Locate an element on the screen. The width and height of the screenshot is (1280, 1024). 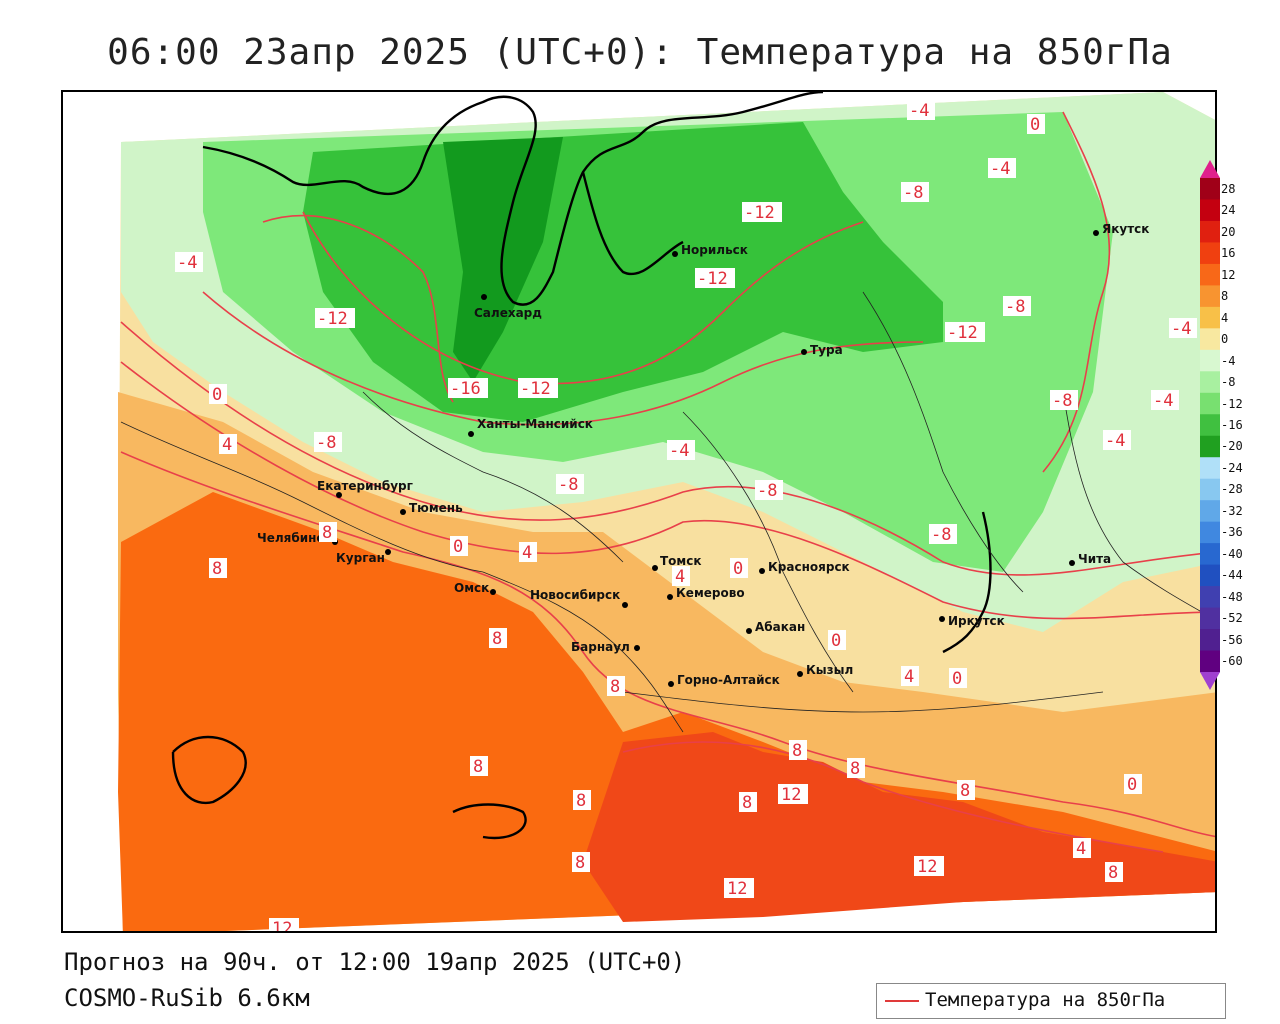
colorbar-tick-label: -20 is located at coordinates (1232, 446).